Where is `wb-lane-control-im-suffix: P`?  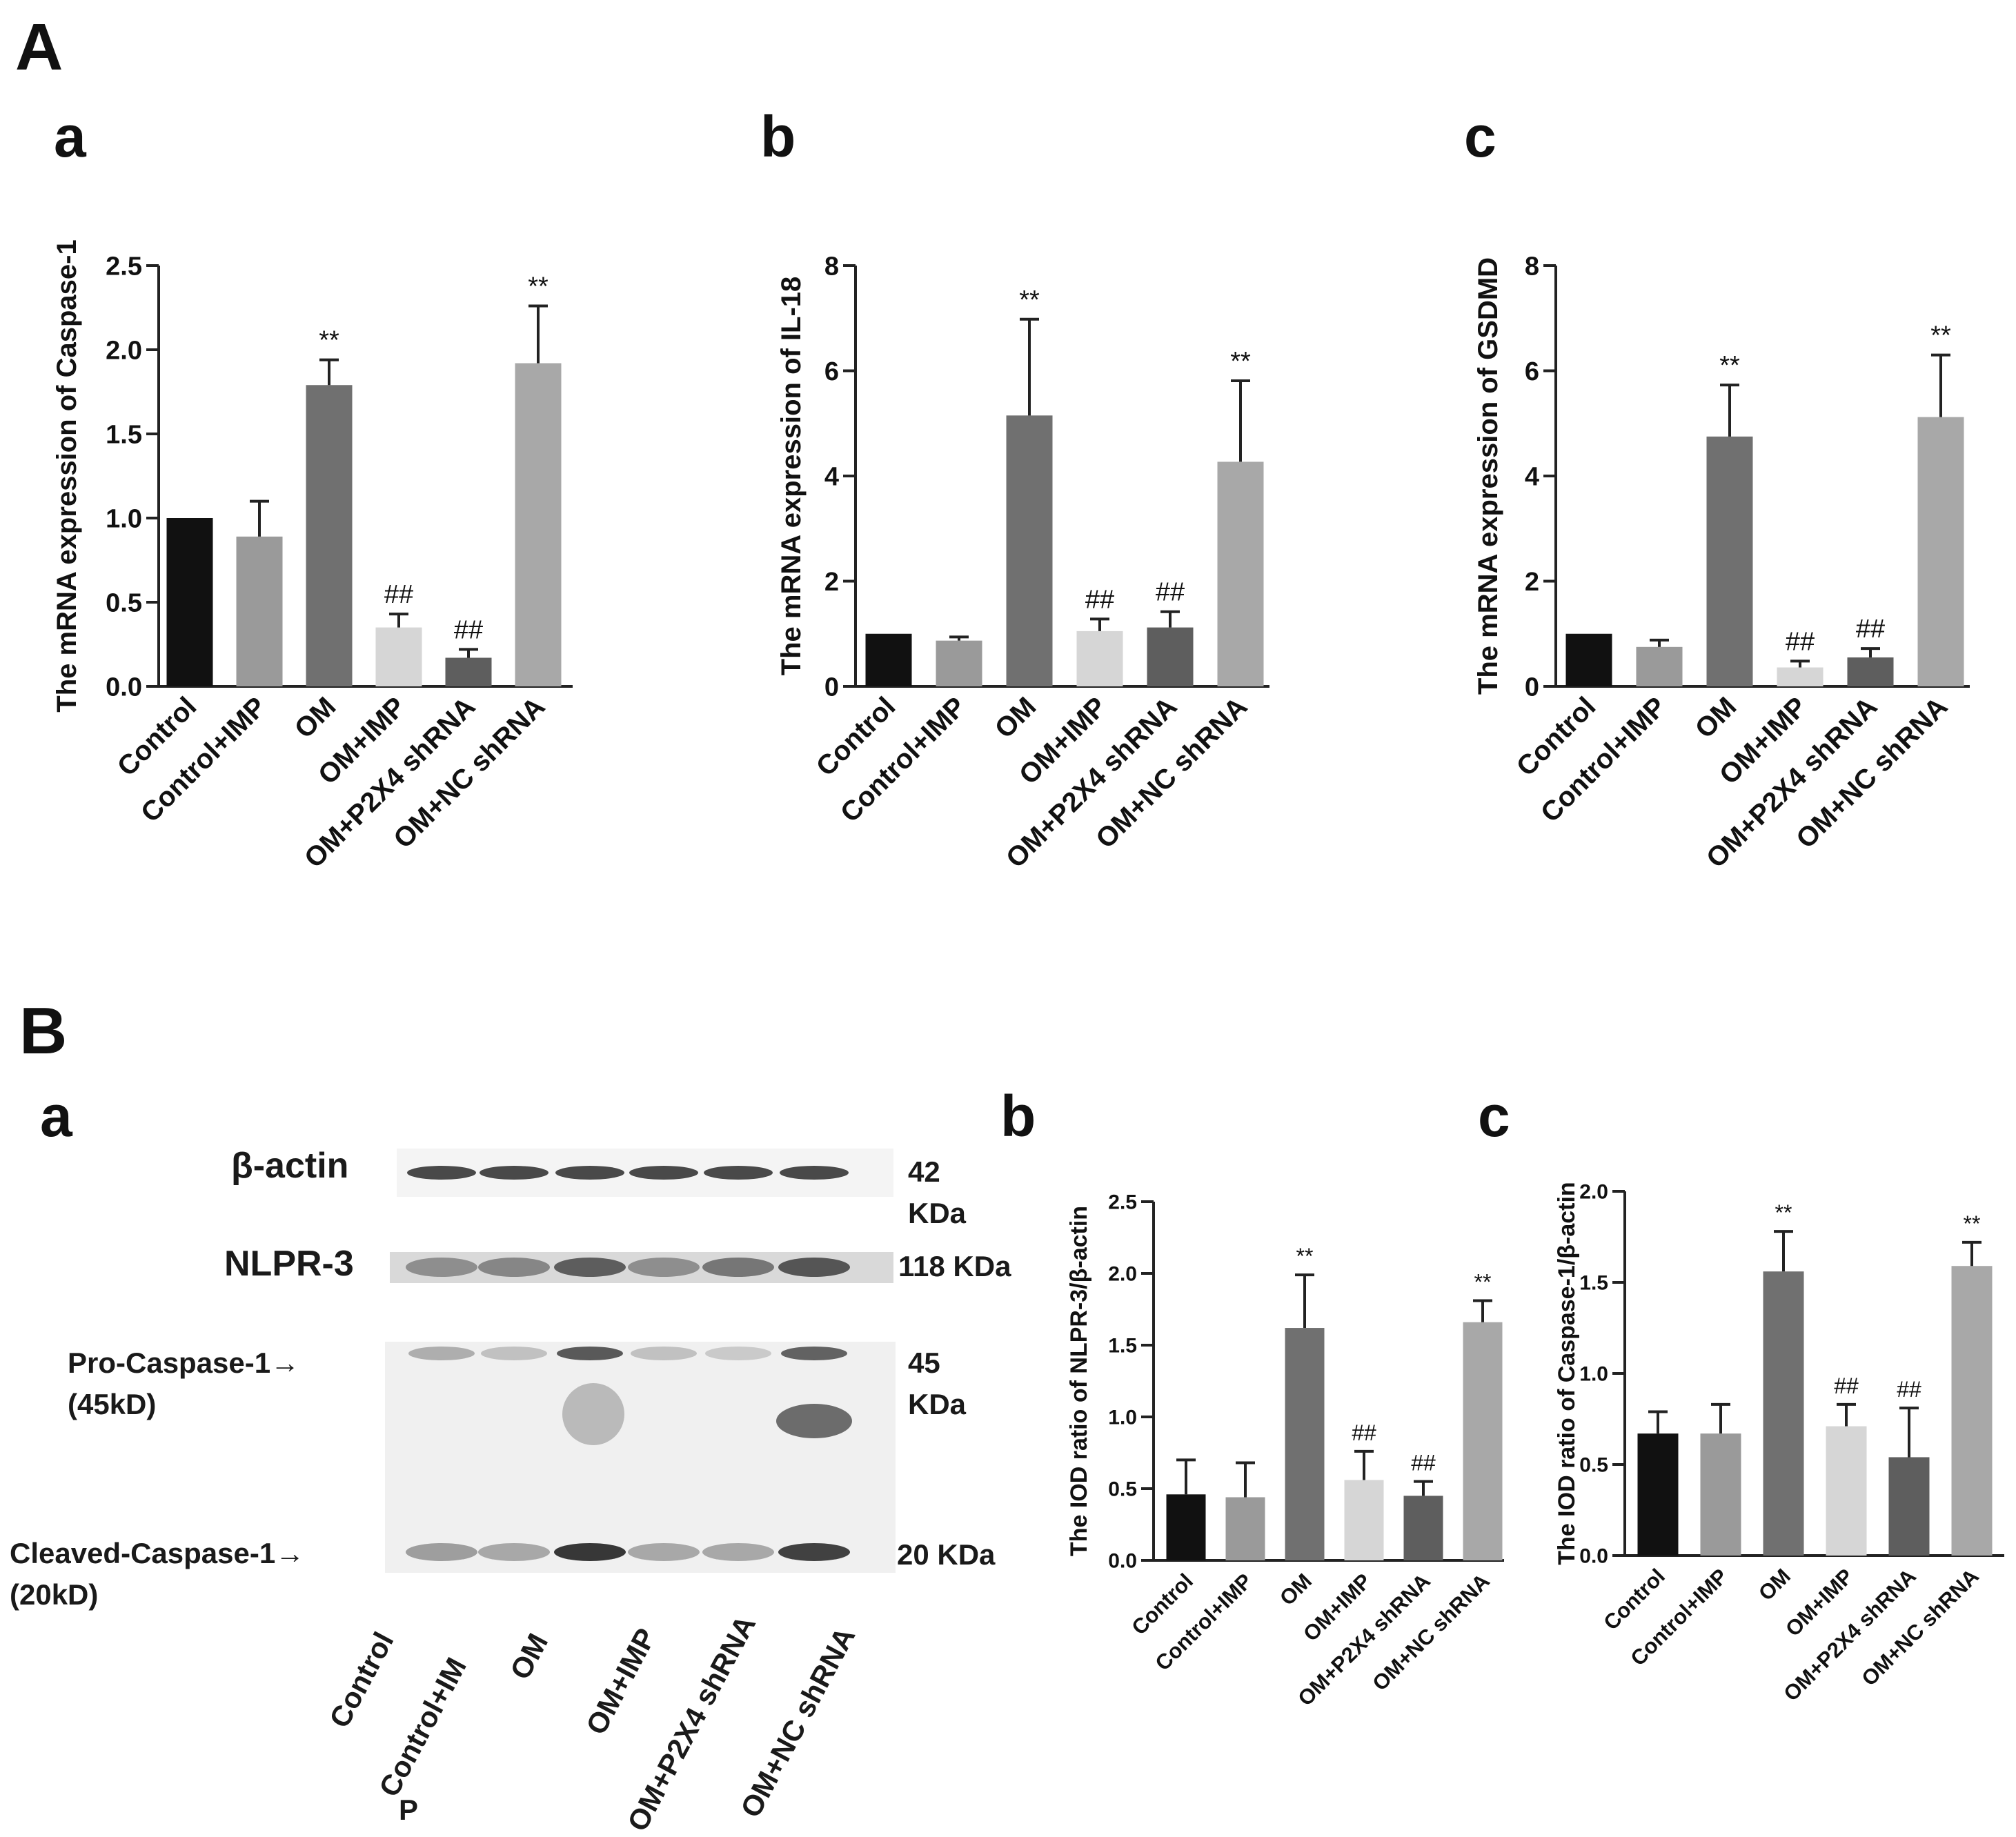
wb-lane-control-im-suffix: P is located at coordinates (409, 1810).